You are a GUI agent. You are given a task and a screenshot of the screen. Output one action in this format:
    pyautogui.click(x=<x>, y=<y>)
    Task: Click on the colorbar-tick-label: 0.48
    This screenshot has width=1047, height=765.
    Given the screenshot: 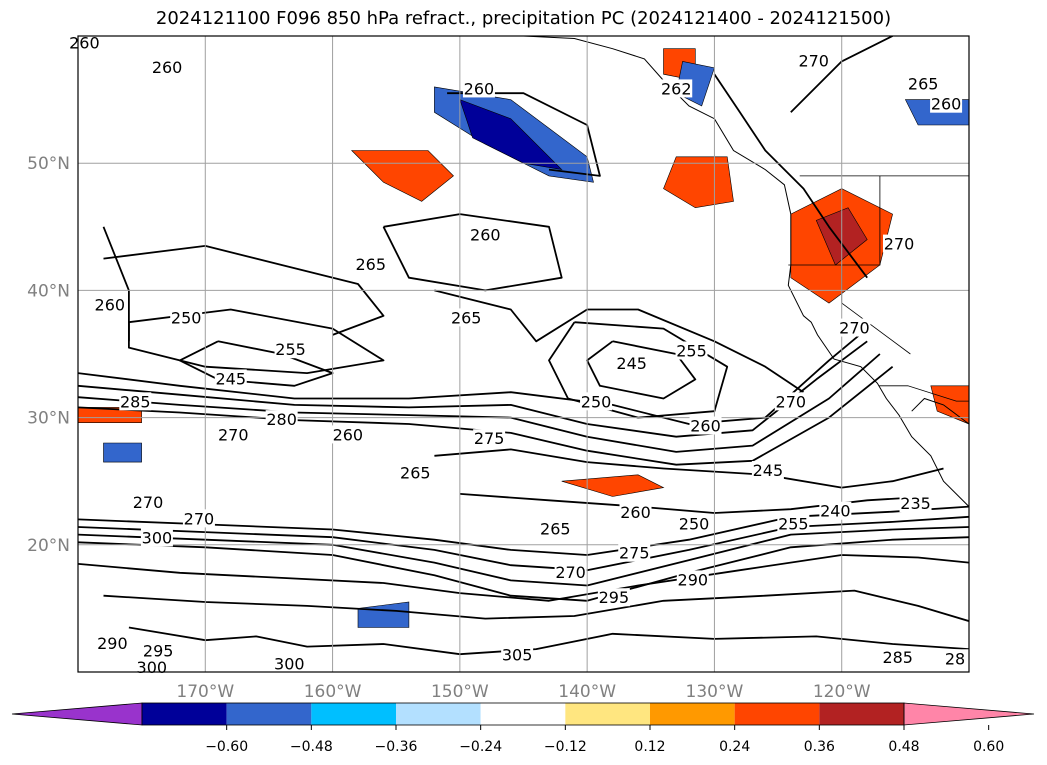 What is the action you would take?
    pyautogui.click(x=903, y=747)
    